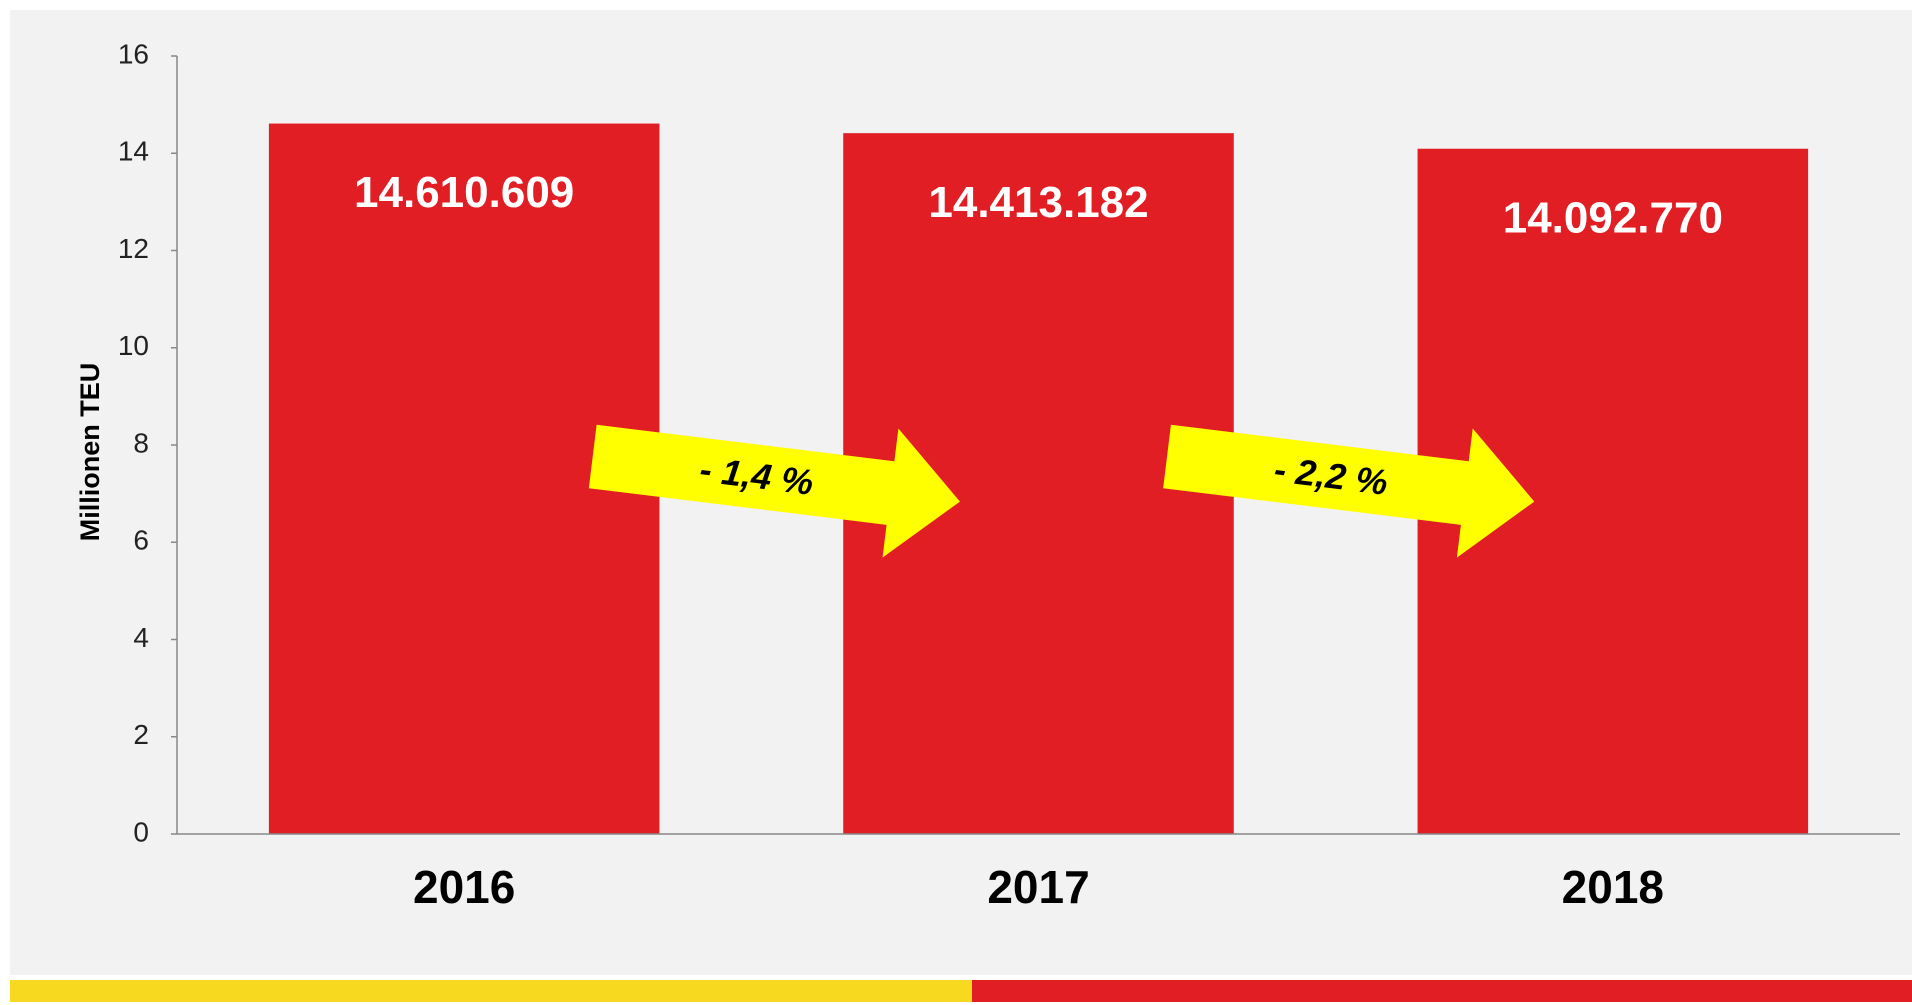 The width and height of the screenshot is (1912, 1005). What do you see at coordinates (1442, 991) in the screenshot?
I see `footer-stripe-red` at bounding box center [1442, 991].